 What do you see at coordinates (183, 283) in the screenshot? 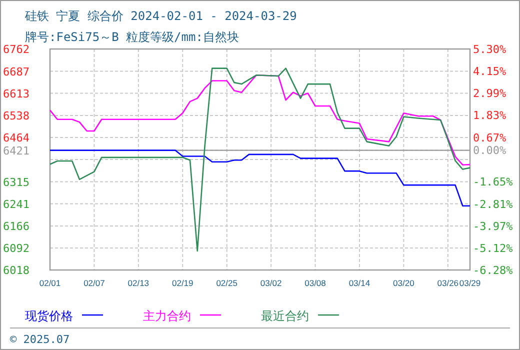
I see `x-tick-label: 02/19` at bounding box center [183, 283].